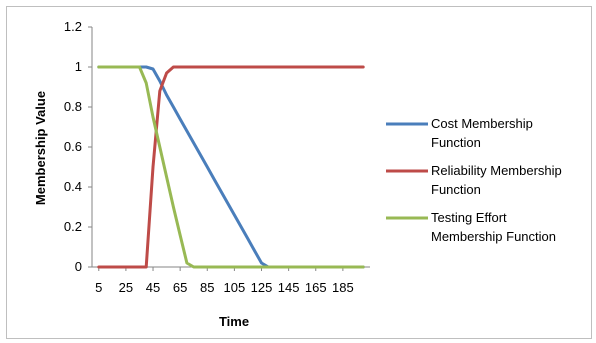 The width and height of the screenshot is (596, 343). Describe the element at coordinates (289, 287) in the screenshot. I see `x-tick-label: 145` at that location.